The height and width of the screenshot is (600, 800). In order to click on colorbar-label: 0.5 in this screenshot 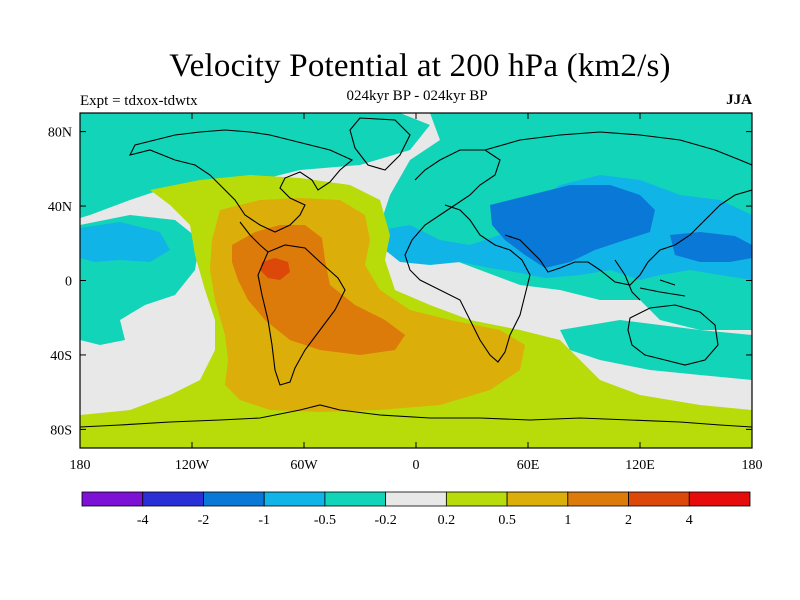, I will do `click(507, 520)`.